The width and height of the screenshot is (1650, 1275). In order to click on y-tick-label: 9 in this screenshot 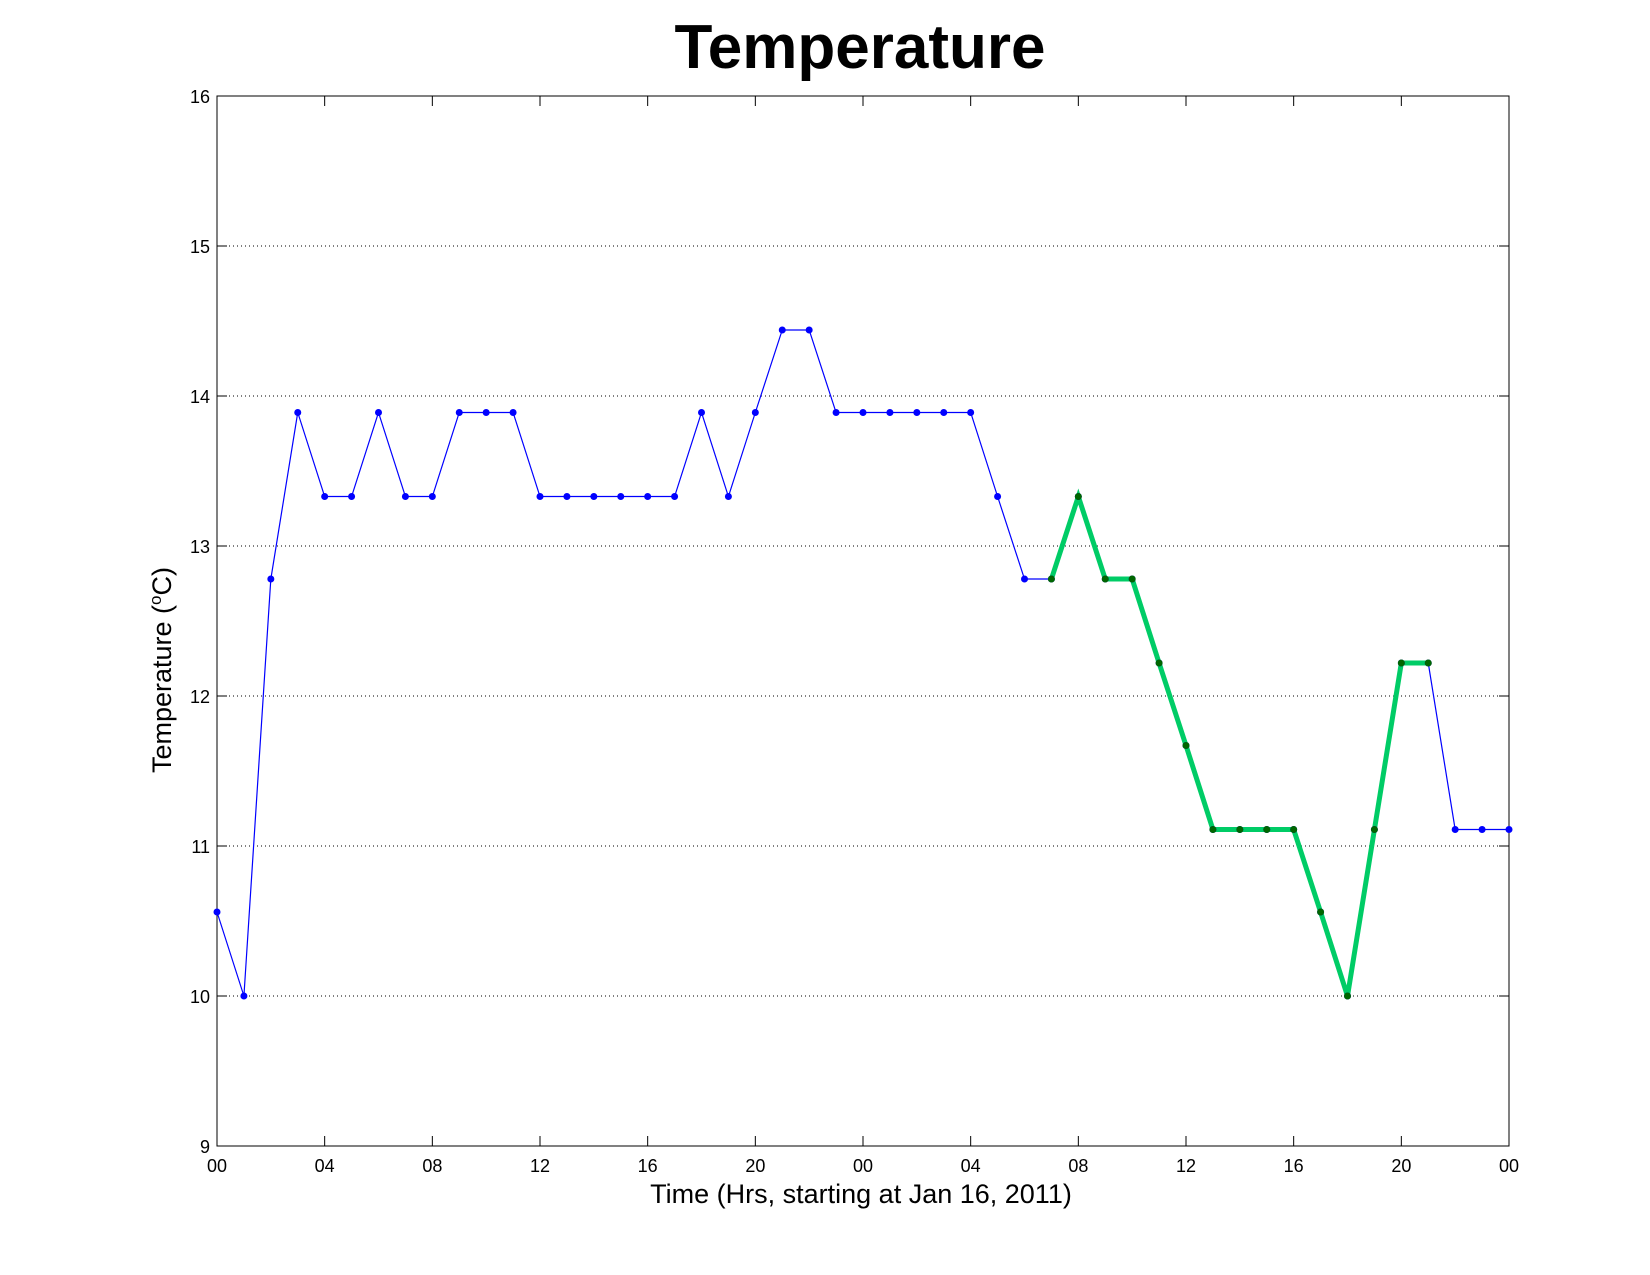, I will do `click(205, 1147)`.